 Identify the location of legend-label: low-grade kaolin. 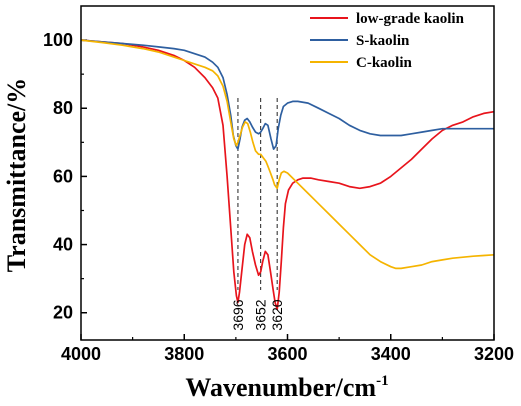
(410, 19).